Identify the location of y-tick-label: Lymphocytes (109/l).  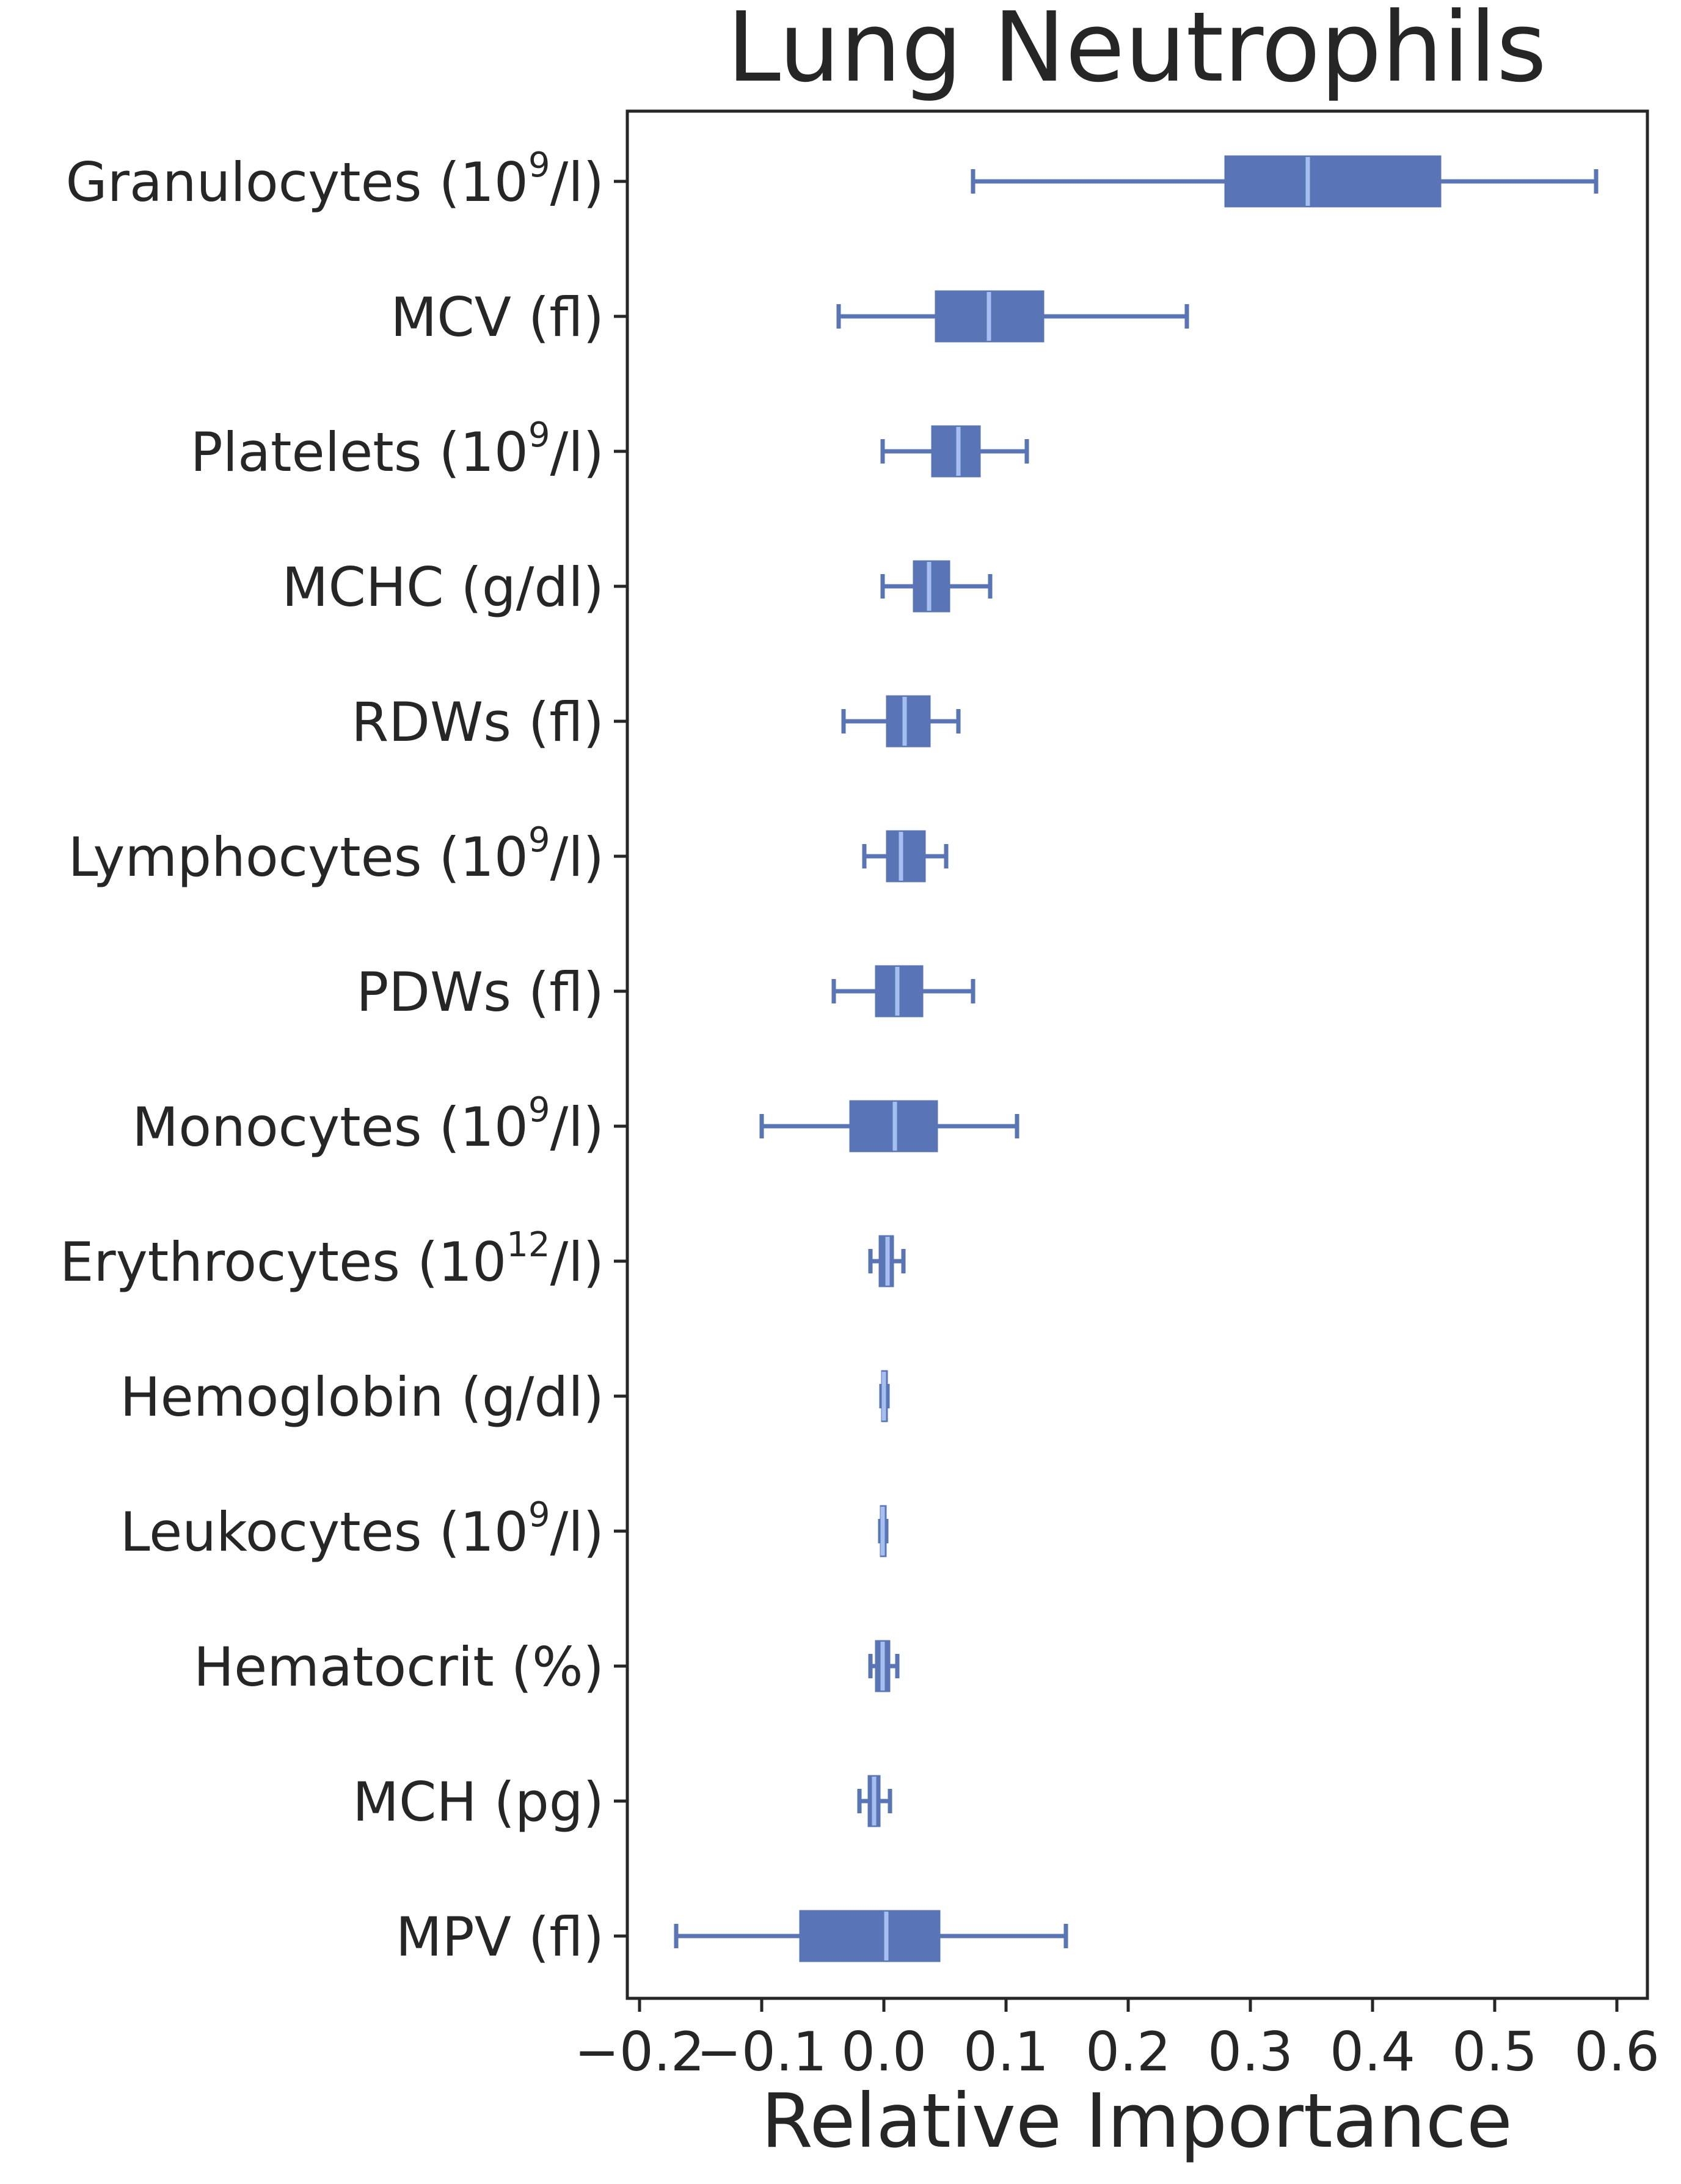
(336, 854).